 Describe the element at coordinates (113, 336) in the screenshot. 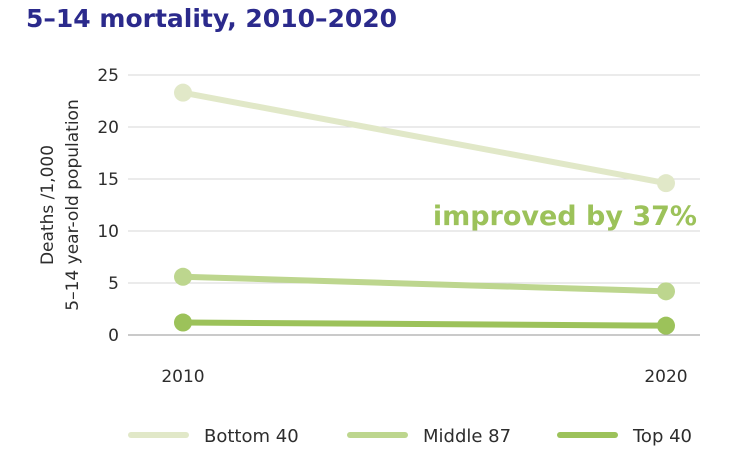

I see `y-tick-label: 0` at that location.